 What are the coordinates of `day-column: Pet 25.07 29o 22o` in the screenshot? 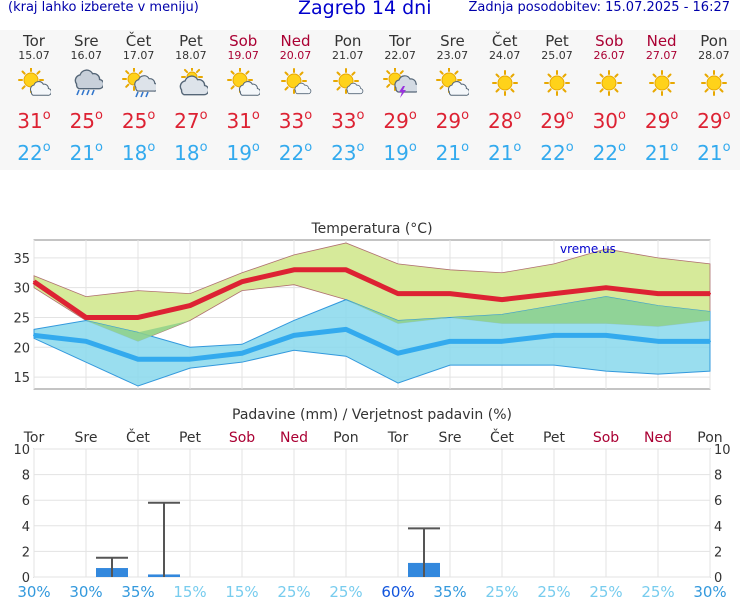 It's located at (557, 98).